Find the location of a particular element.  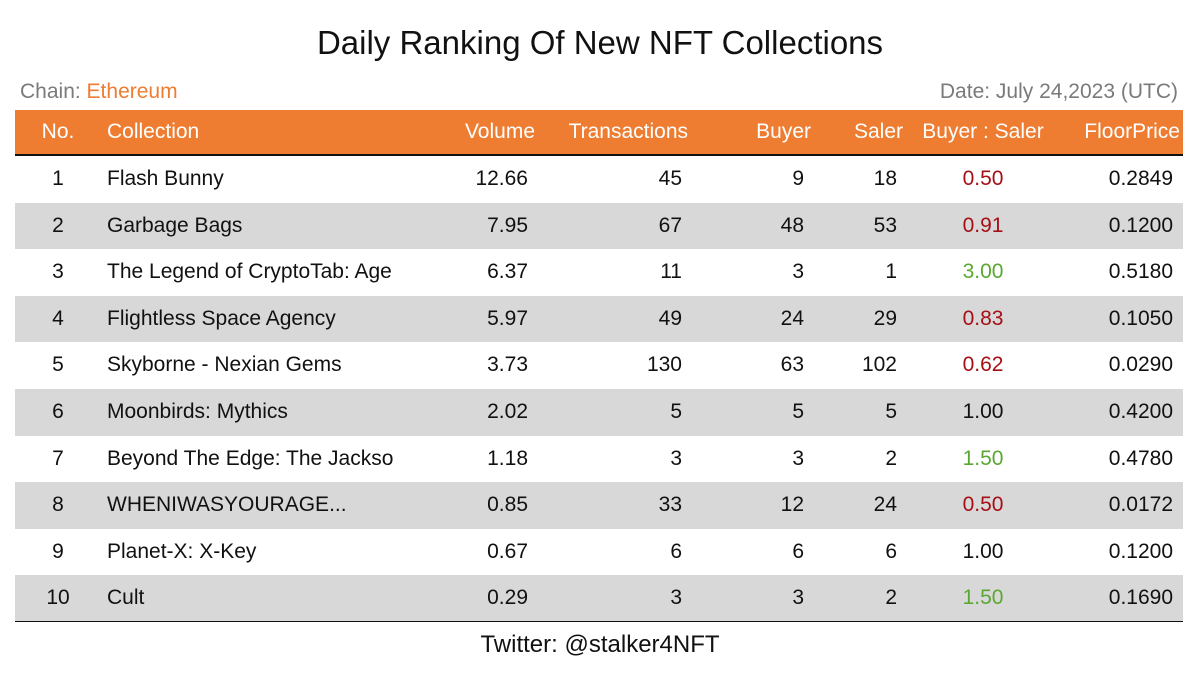

cell-transactions: 45 is located at coordinates (670, 178).